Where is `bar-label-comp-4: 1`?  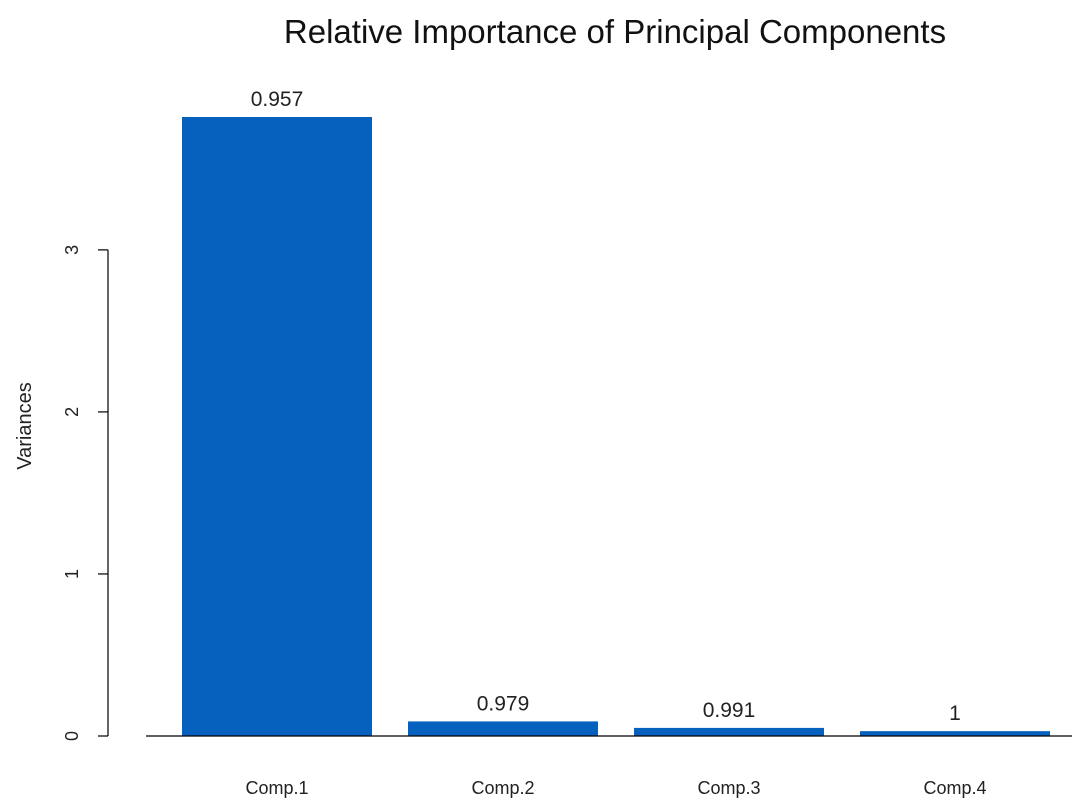 bar-label-comp-4: 1 is located at coordinates (955, 713).